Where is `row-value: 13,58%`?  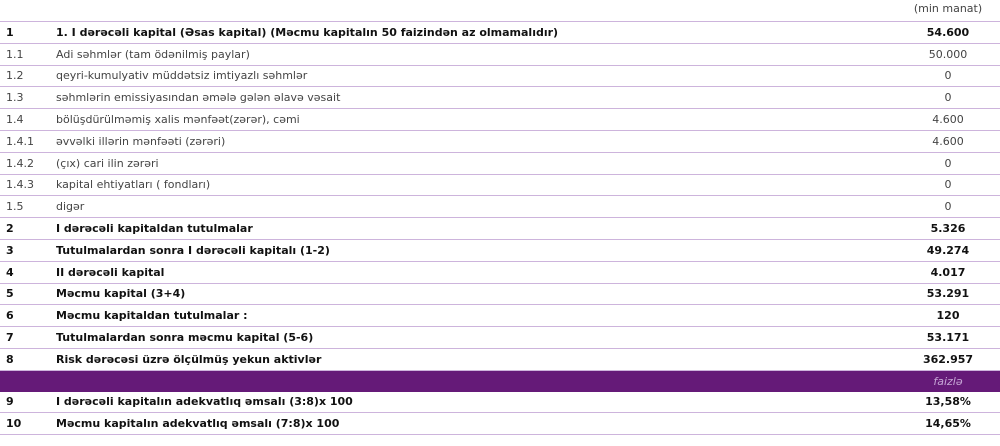 row-value: 13,58% is located at coordinates (950, 402).